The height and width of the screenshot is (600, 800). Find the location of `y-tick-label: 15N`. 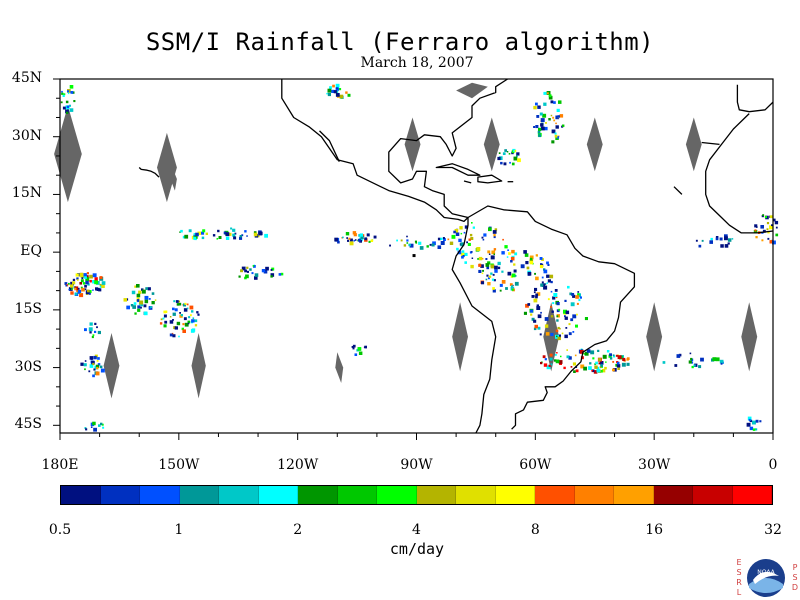

y-tick-label: 15N is located at coordinates (26, 193).